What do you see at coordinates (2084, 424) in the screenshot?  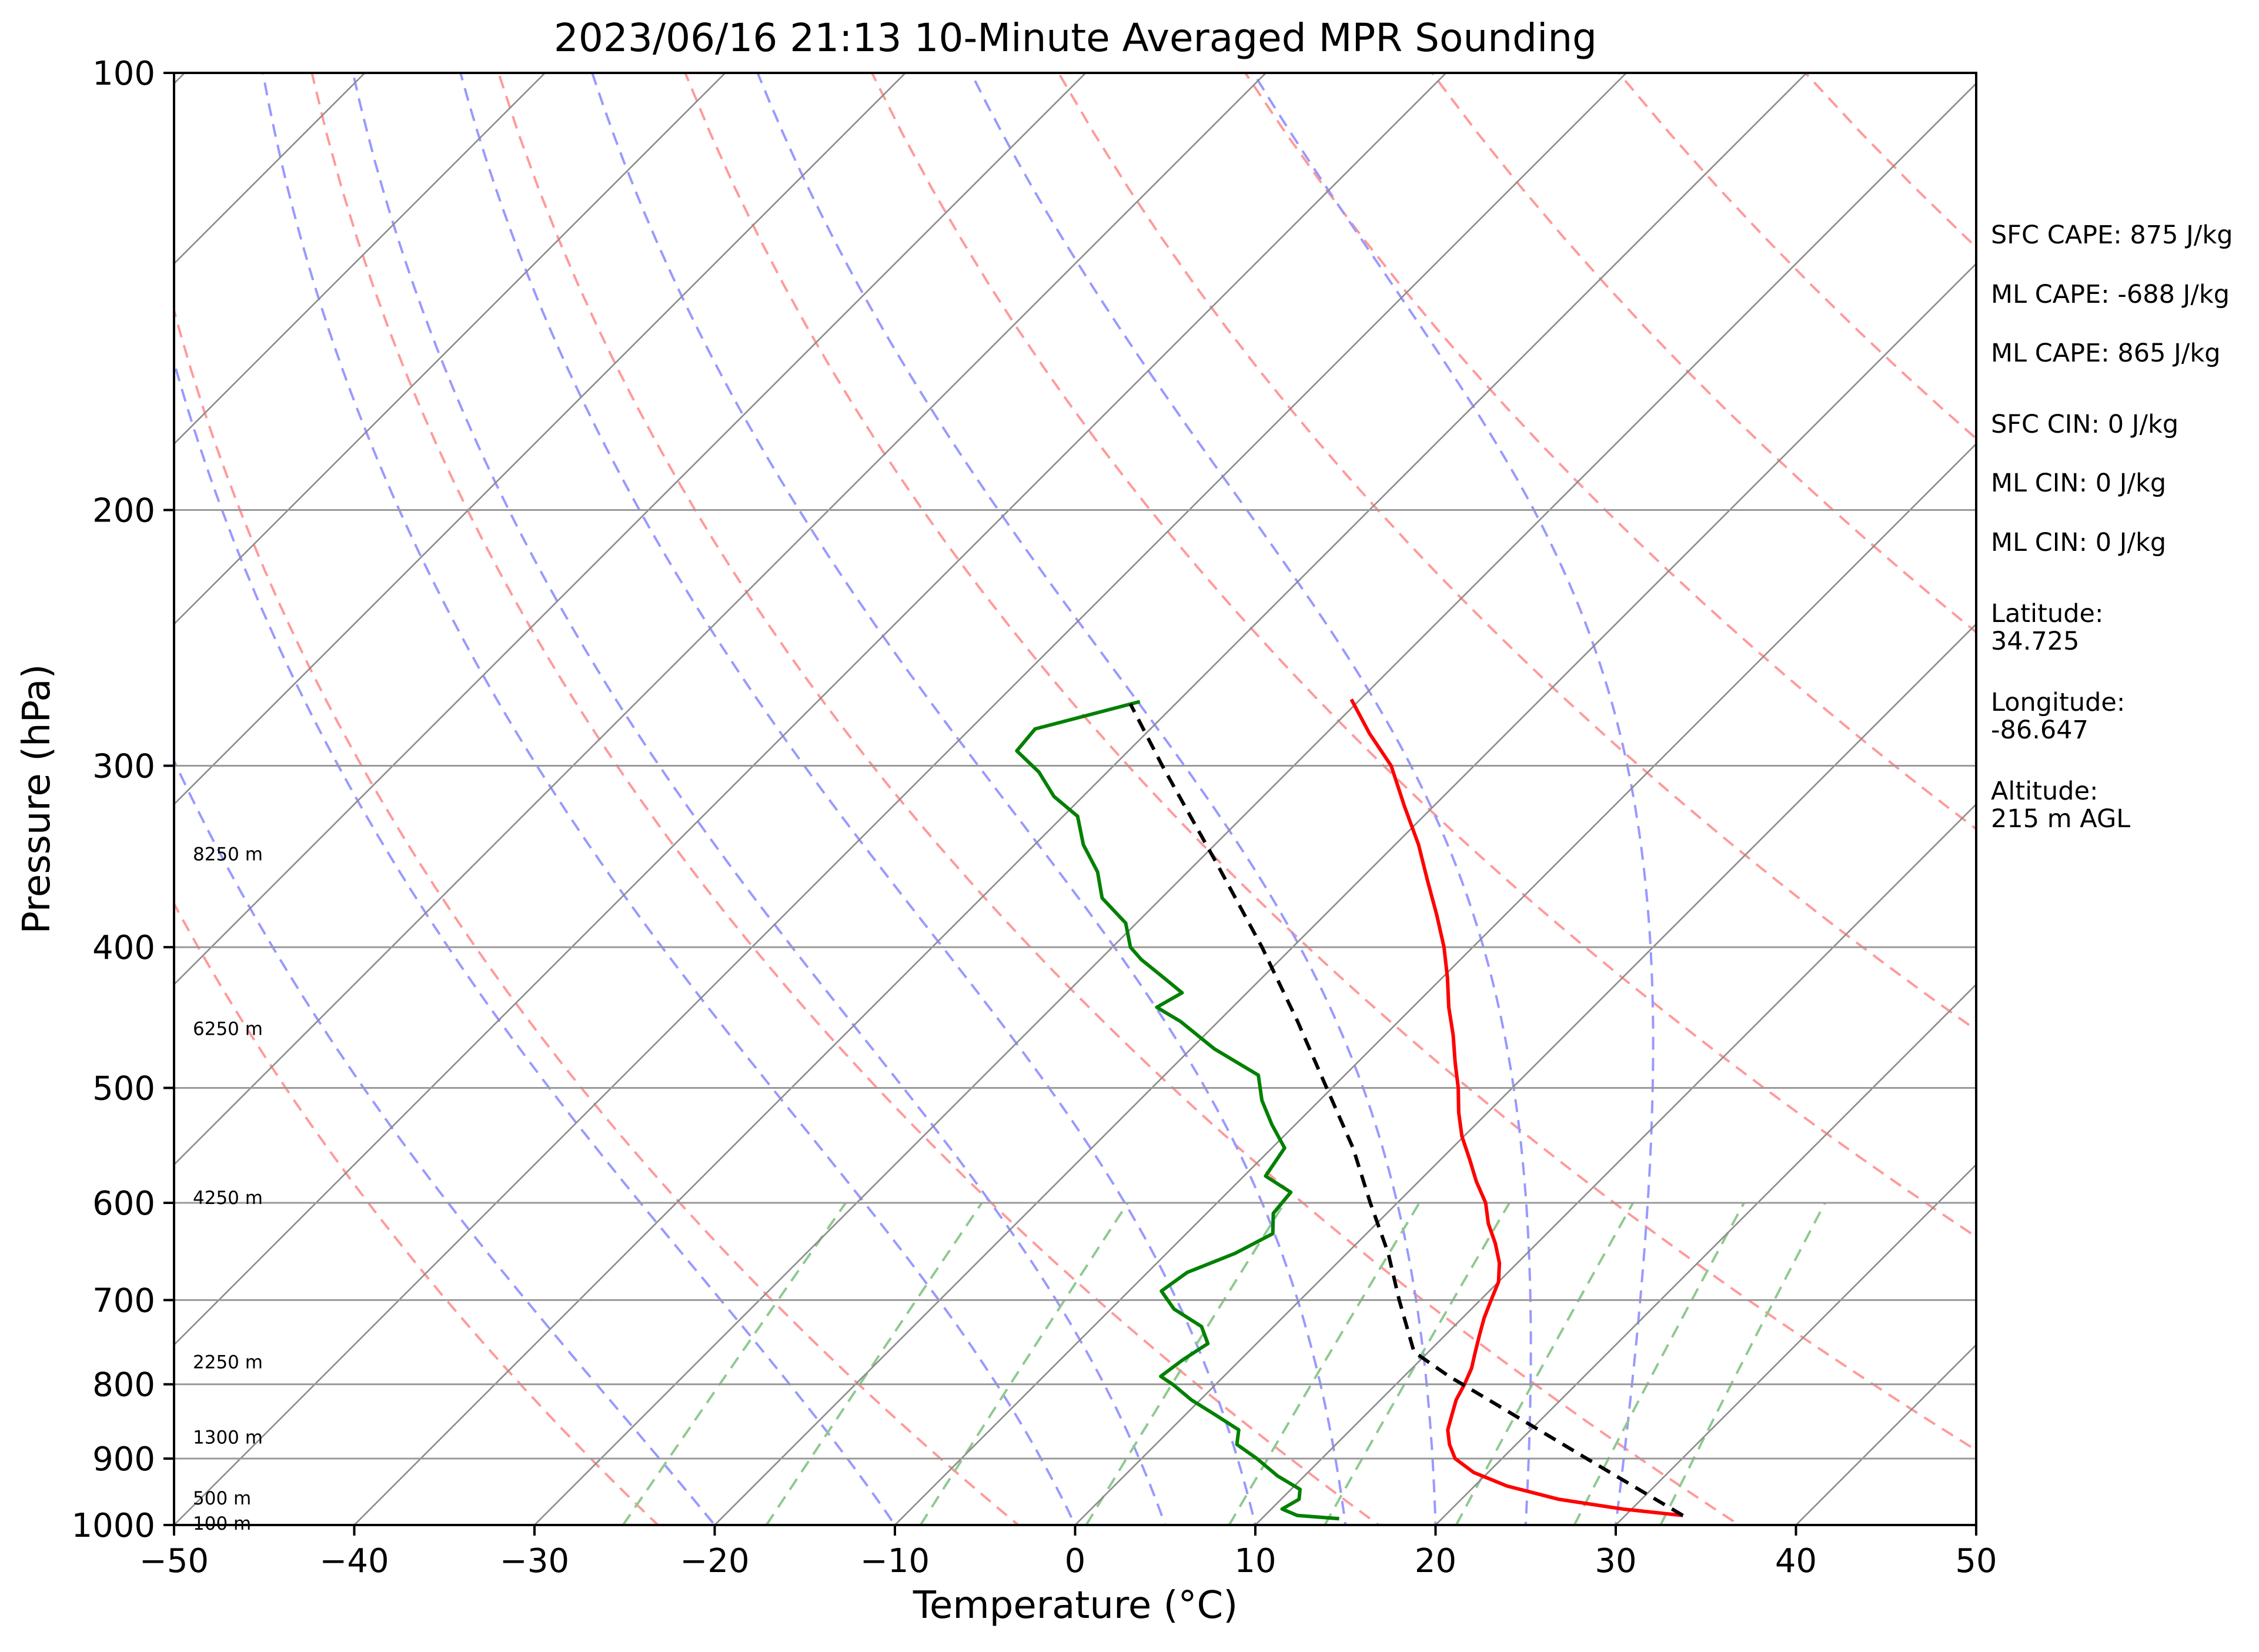 I see `stat-annotation: SFC CIN: 0 J/kg` at bounding box center [2084, 424].